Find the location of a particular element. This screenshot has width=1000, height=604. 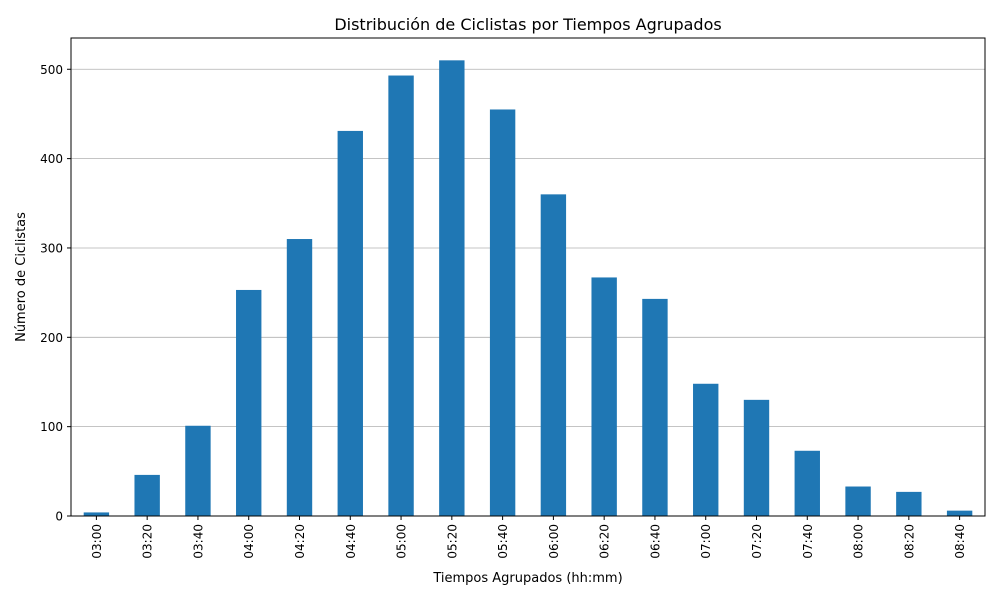

x-tick-label: 08:00 is located at coordinates (859, 541).